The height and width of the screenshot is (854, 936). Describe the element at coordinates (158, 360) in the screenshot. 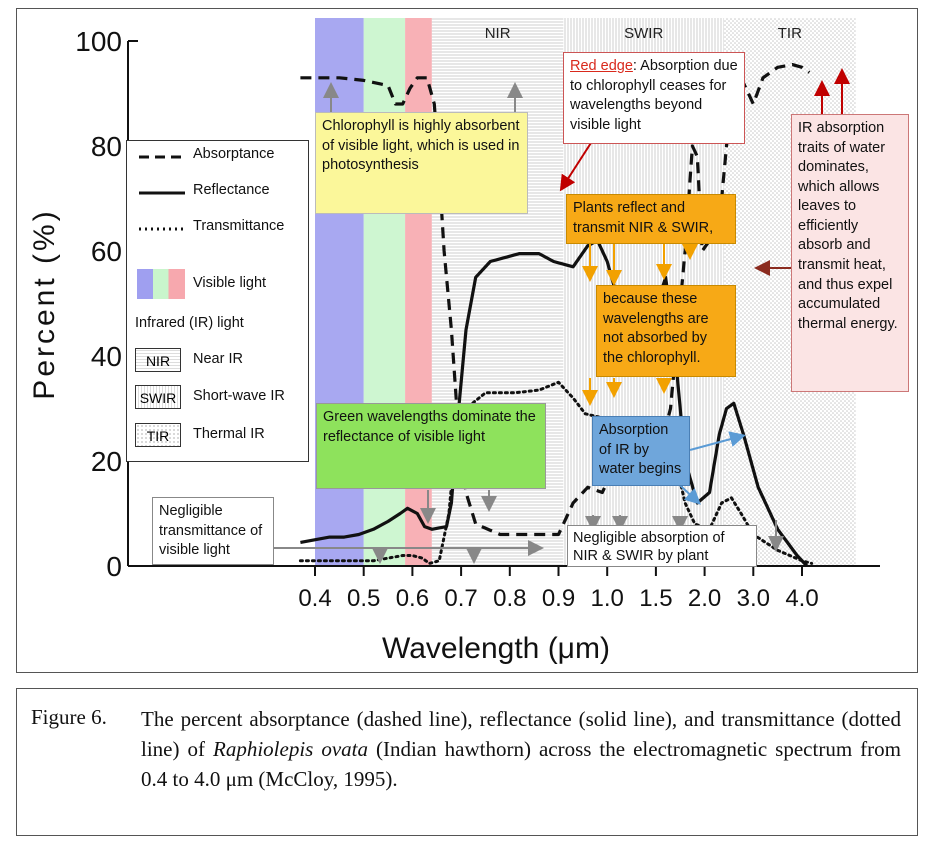

I see `legend-box-nir: NIR` at that location.